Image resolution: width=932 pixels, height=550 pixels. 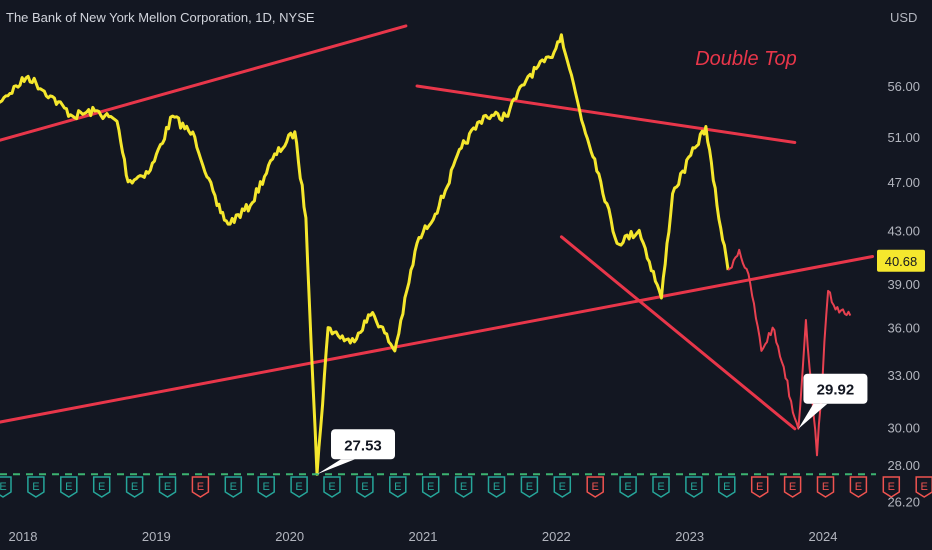 I want to click on x-tick-label: 2020, so click(x=289, y=536).